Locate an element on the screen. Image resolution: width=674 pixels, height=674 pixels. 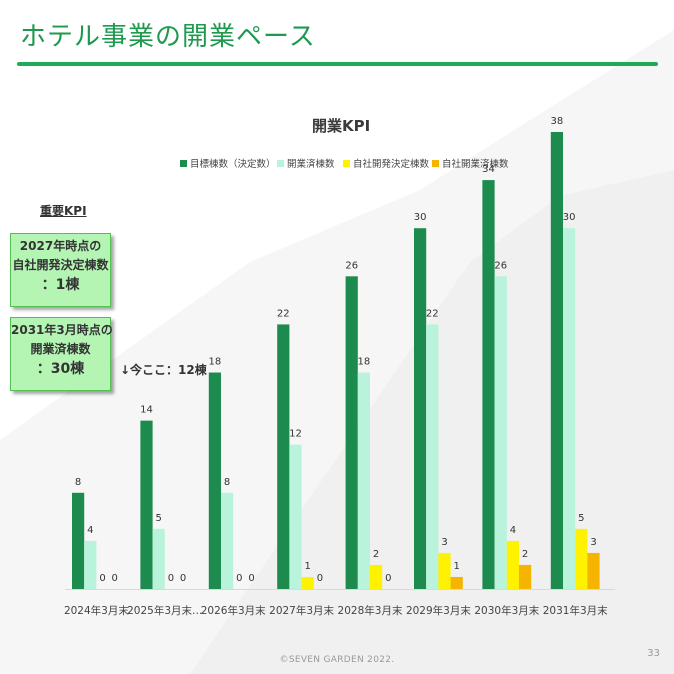
kpi-box-2027: 2027年時点の 自社開発決定棟数 ：1棟 is located at coordinates (60, 270).